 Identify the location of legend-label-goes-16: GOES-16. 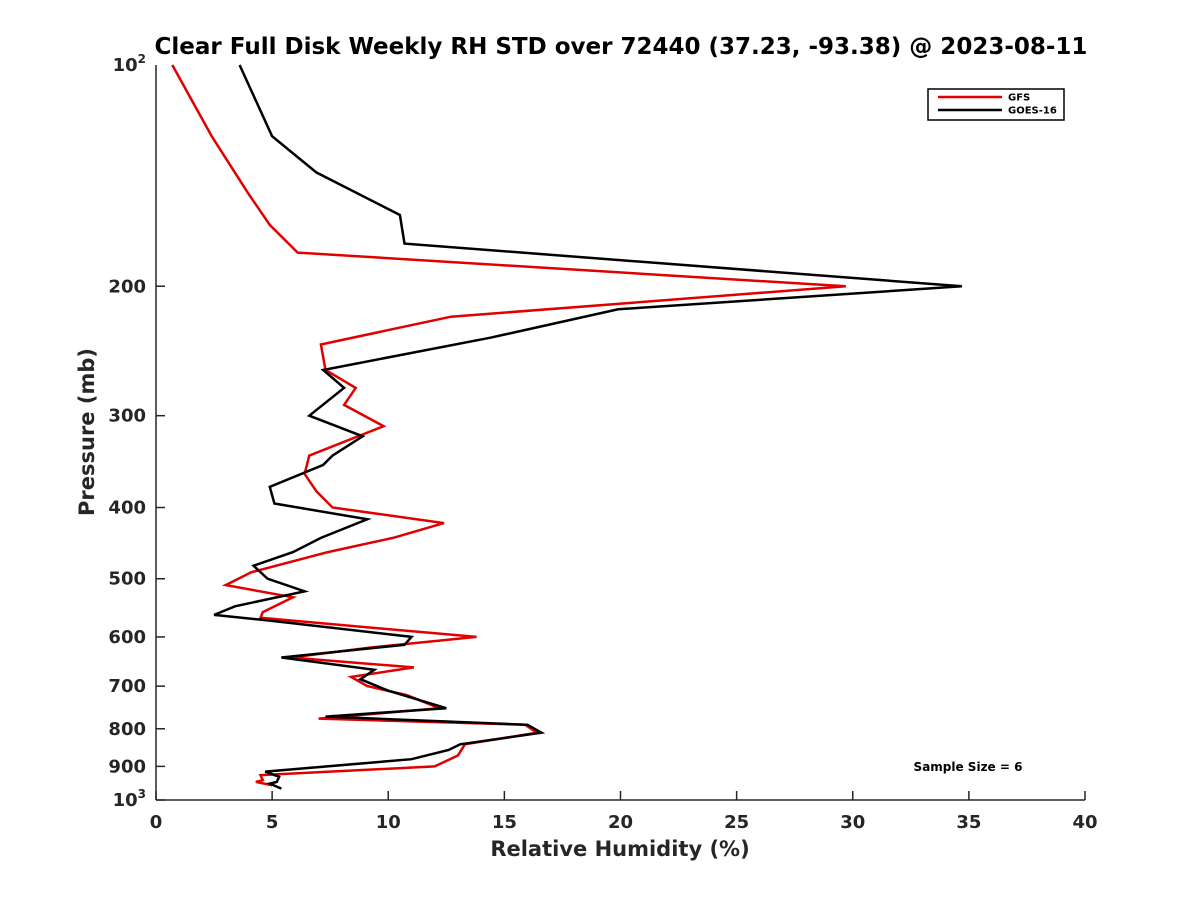
(1032, 111).